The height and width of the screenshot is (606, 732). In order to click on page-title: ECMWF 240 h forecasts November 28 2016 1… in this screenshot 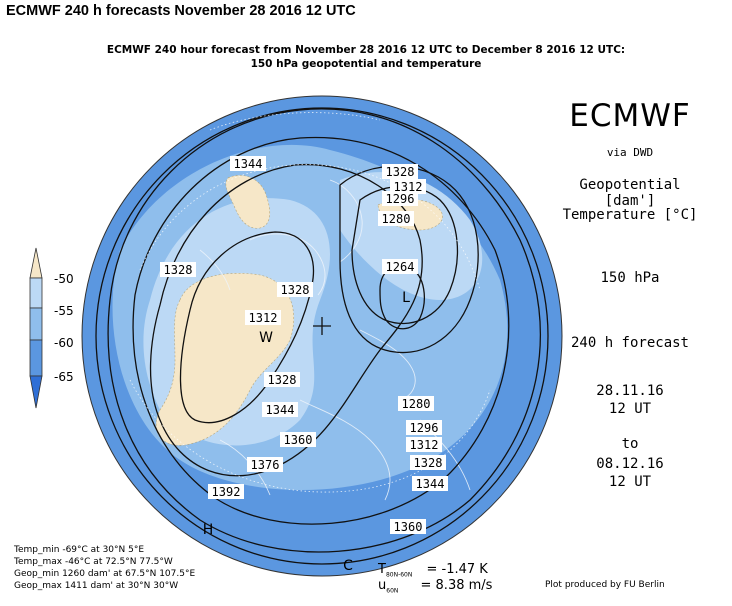, I will do `click(181, 11)`.